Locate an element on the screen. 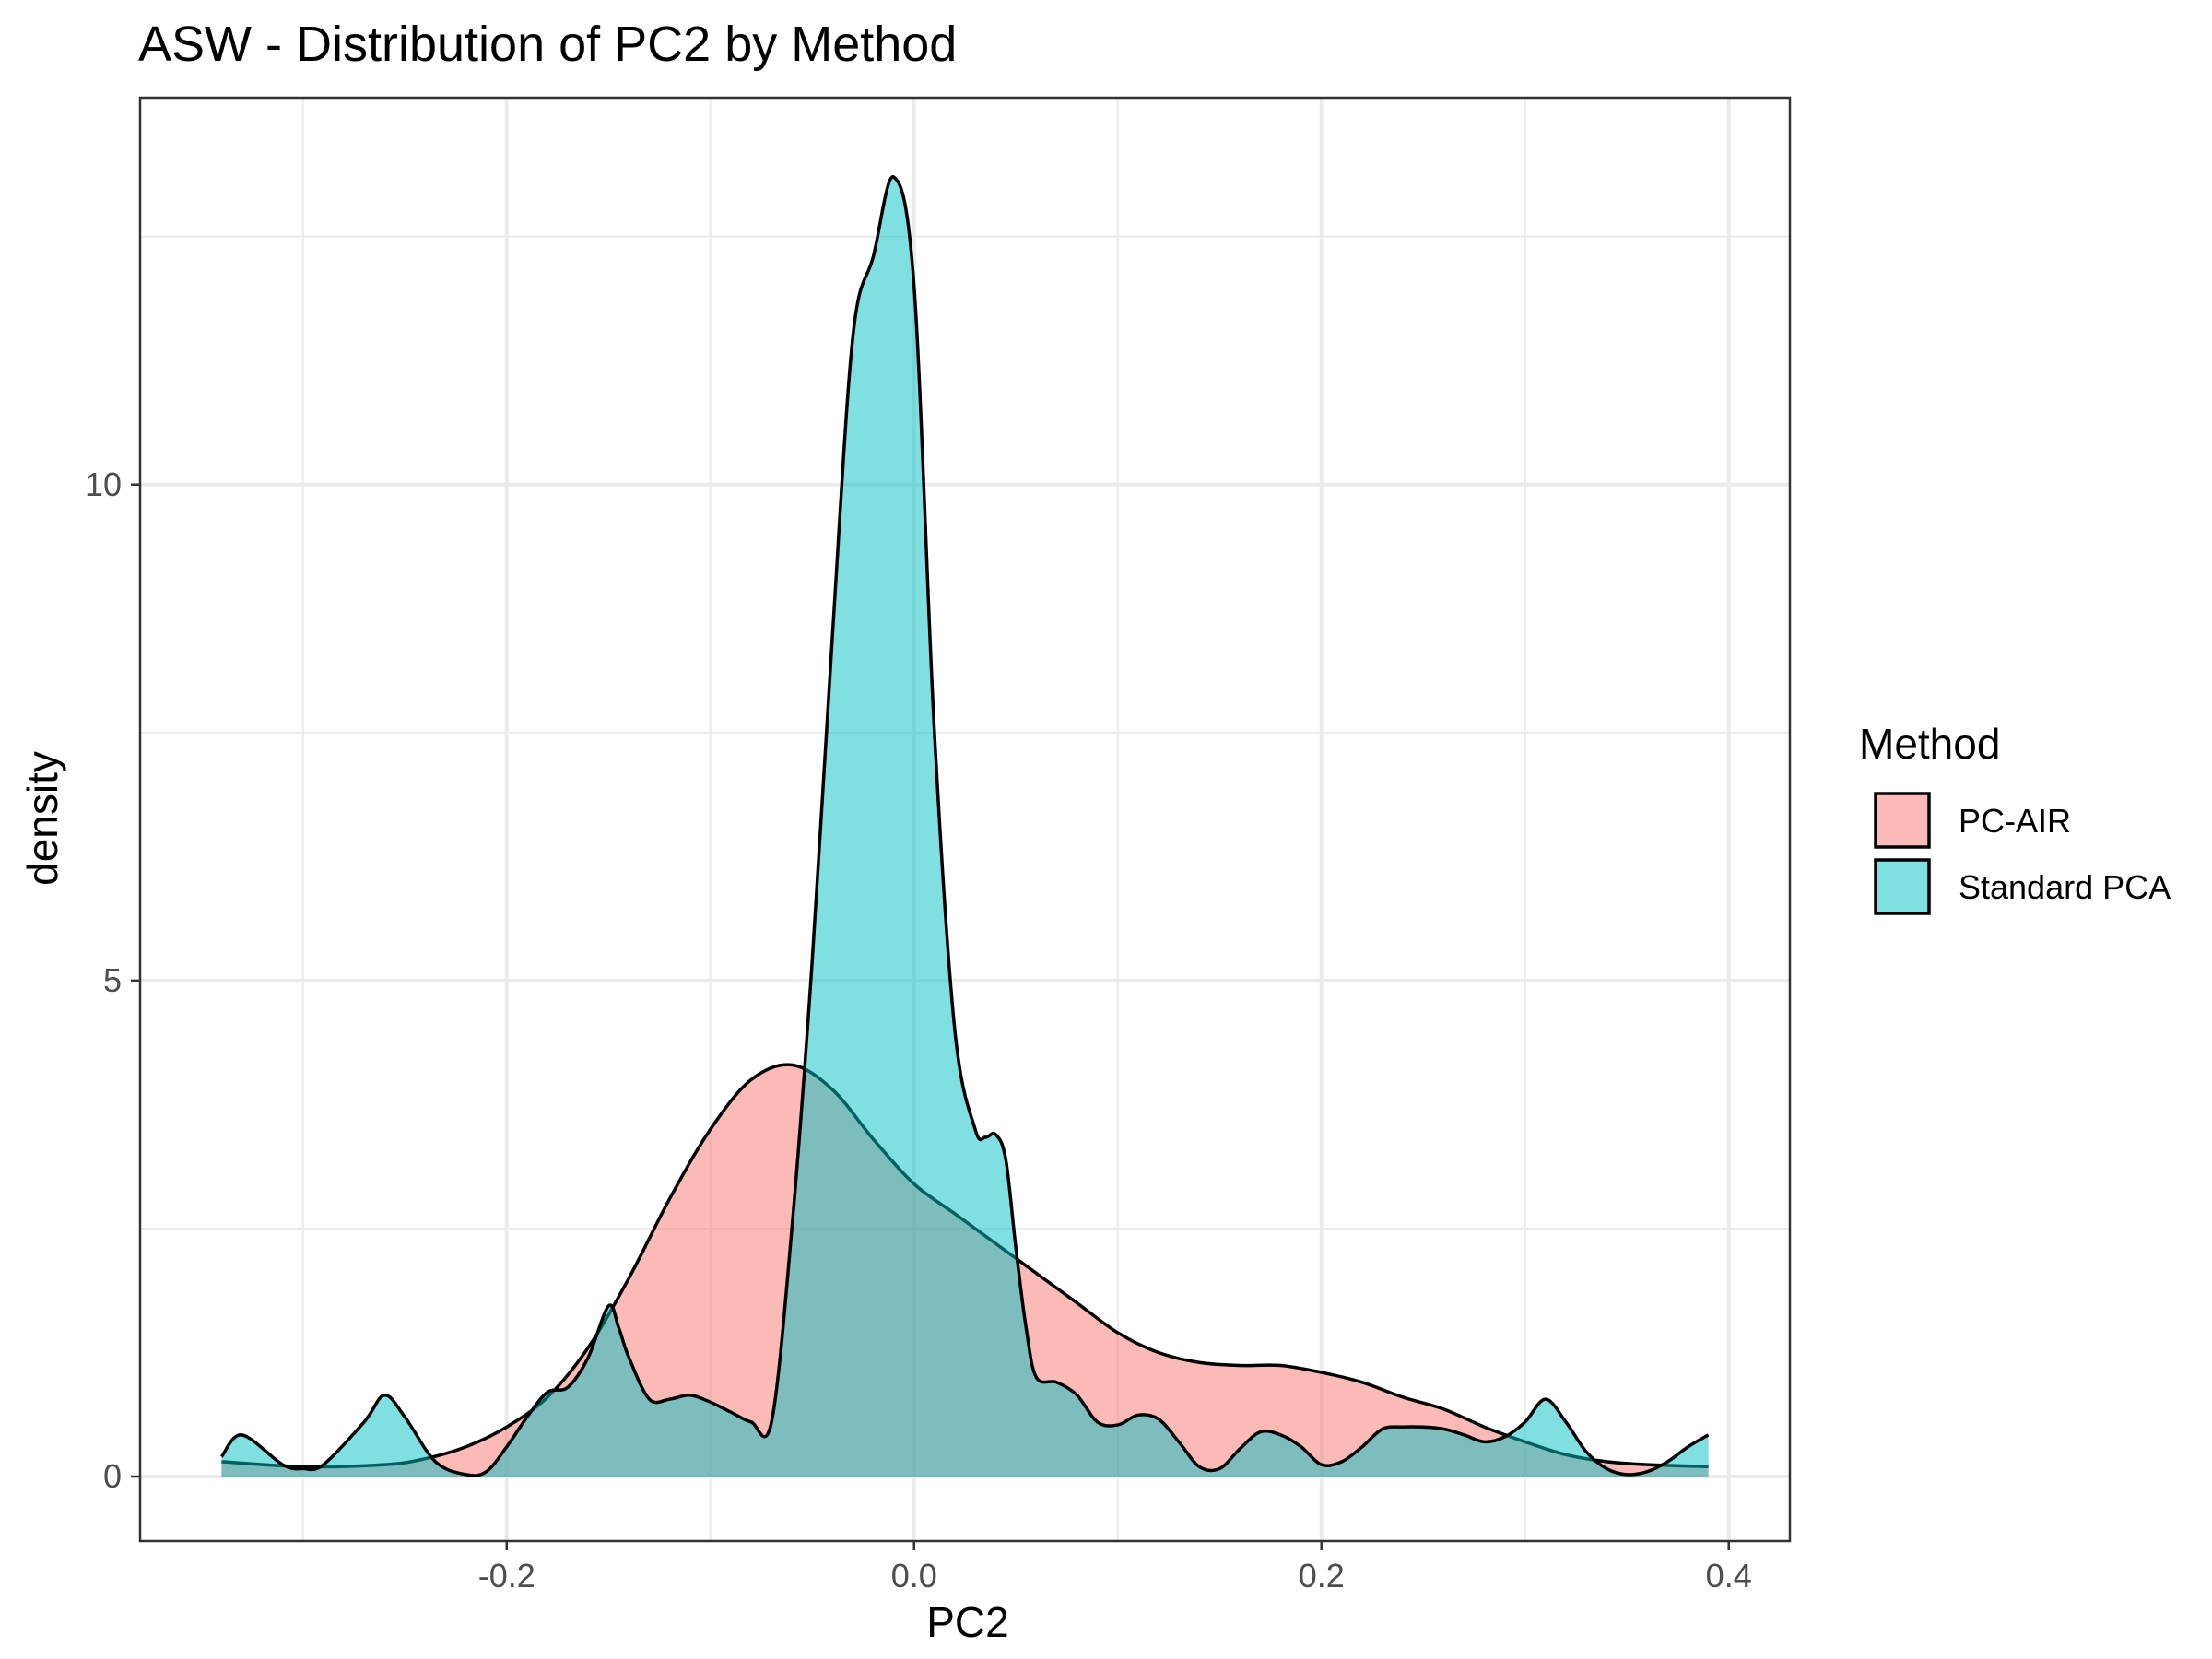 This screenshot has height=1659, width=2212. legend-title: Method is located at coordinates (1929, 744).